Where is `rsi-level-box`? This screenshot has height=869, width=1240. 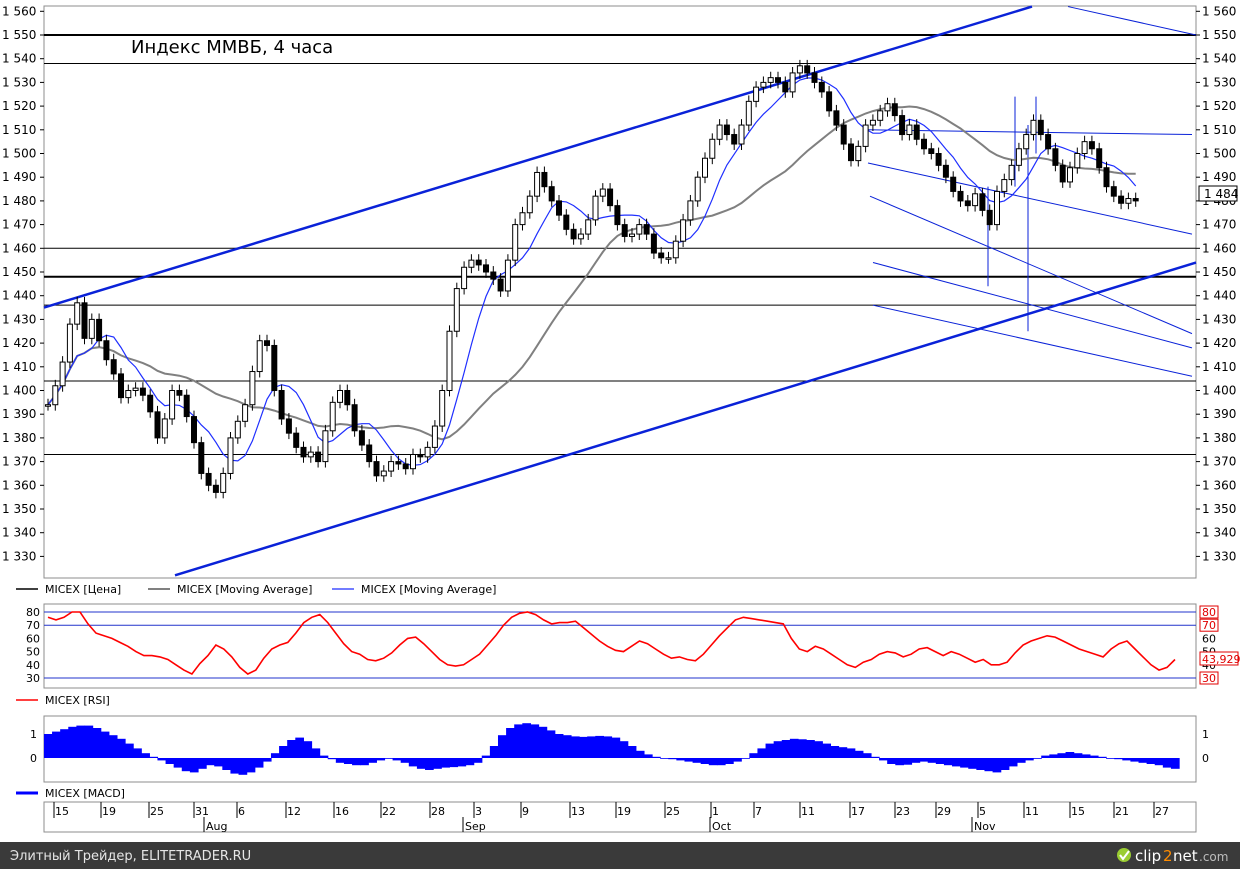
rsi-level-box is located at coordinates (1209, 625).